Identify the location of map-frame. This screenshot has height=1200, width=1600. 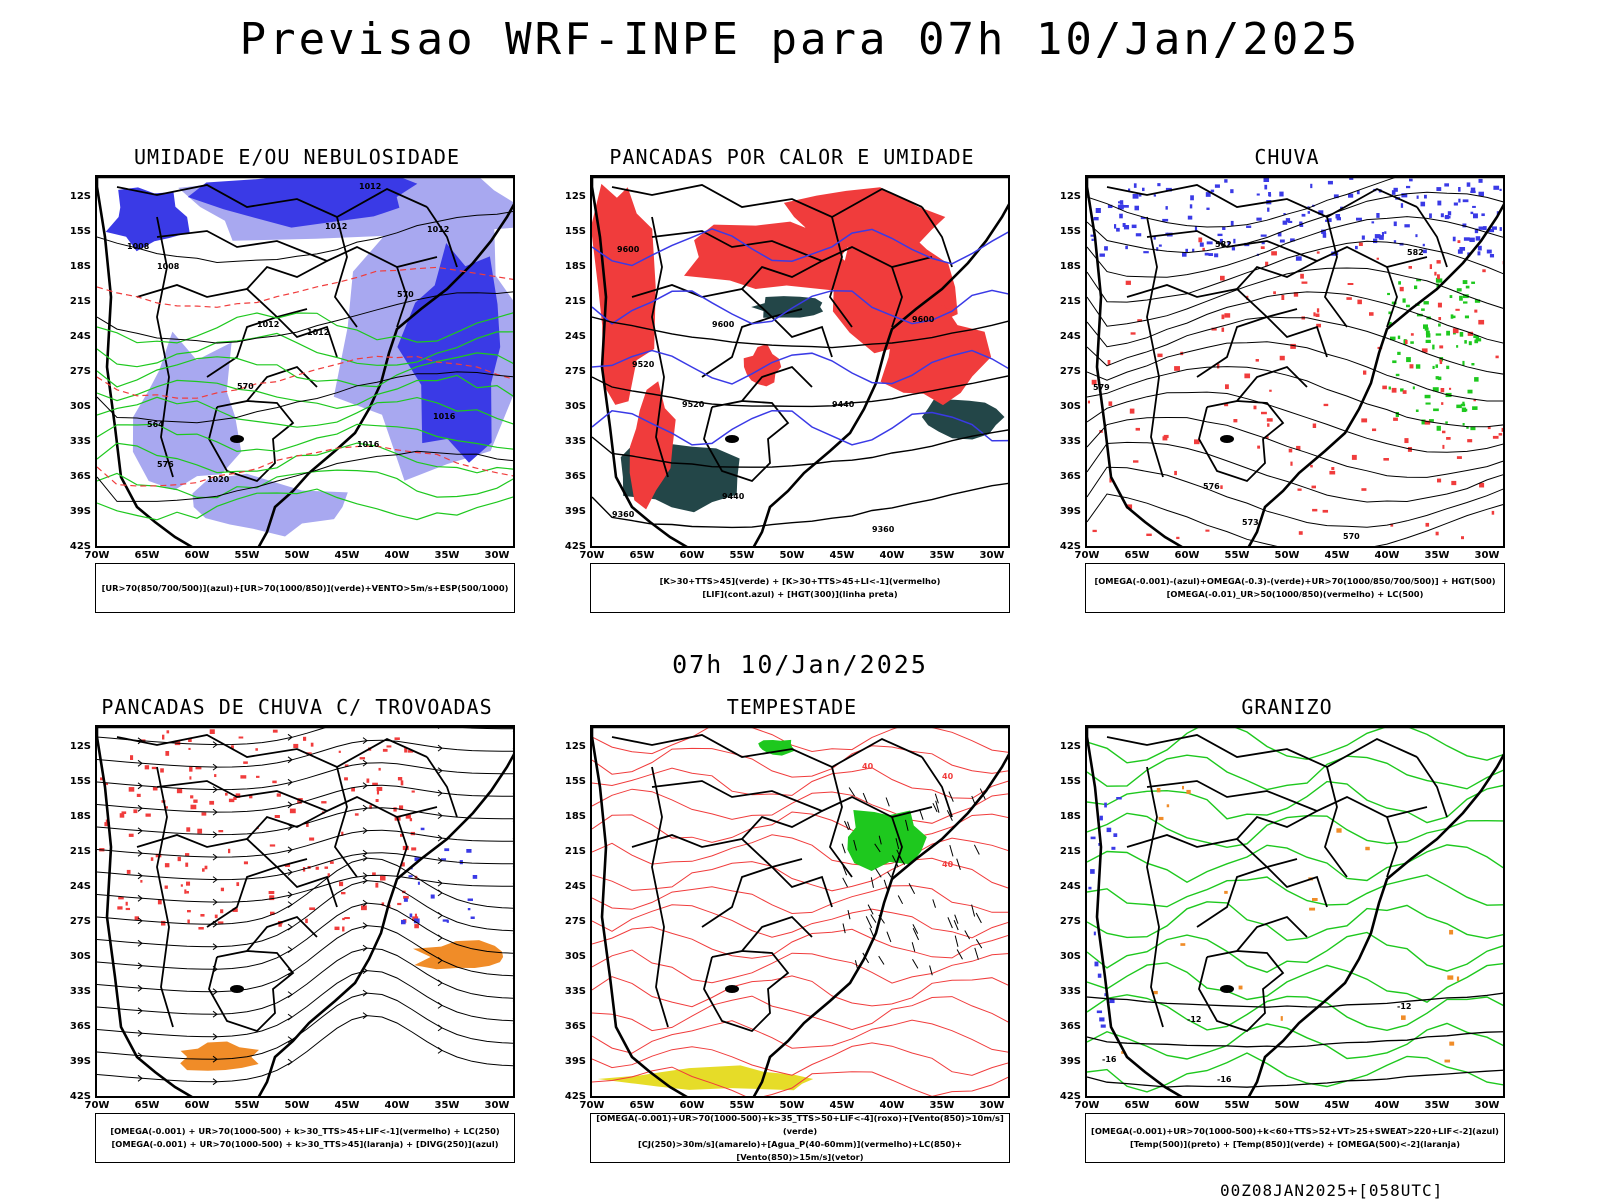
(305, 911).